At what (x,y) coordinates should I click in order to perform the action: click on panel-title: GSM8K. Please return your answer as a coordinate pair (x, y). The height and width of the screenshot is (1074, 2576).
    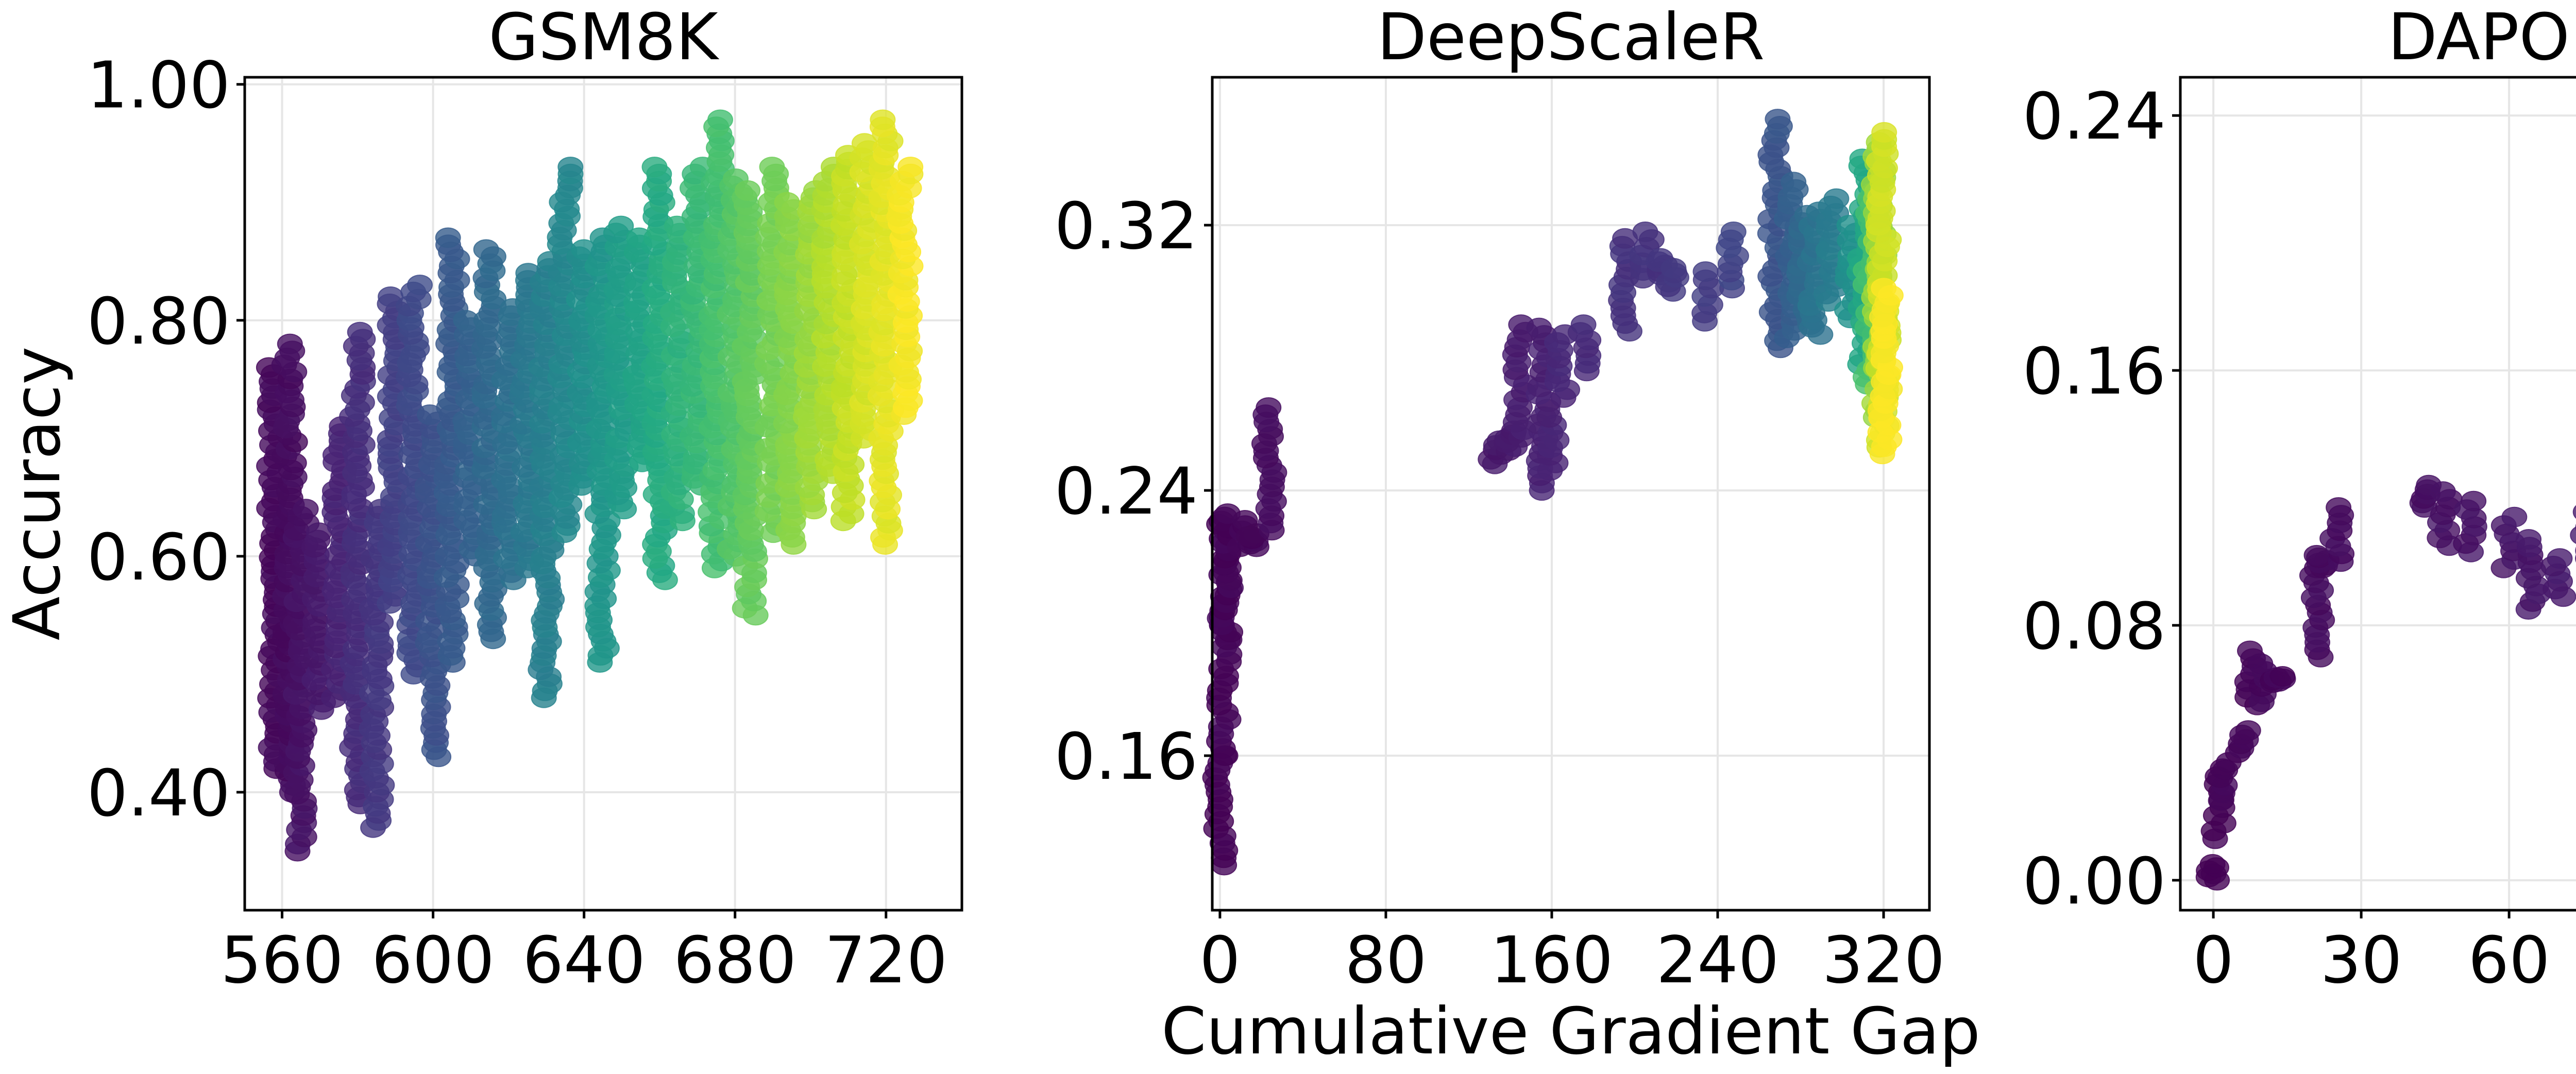
    Looking at the image, I should click on (604, 37).